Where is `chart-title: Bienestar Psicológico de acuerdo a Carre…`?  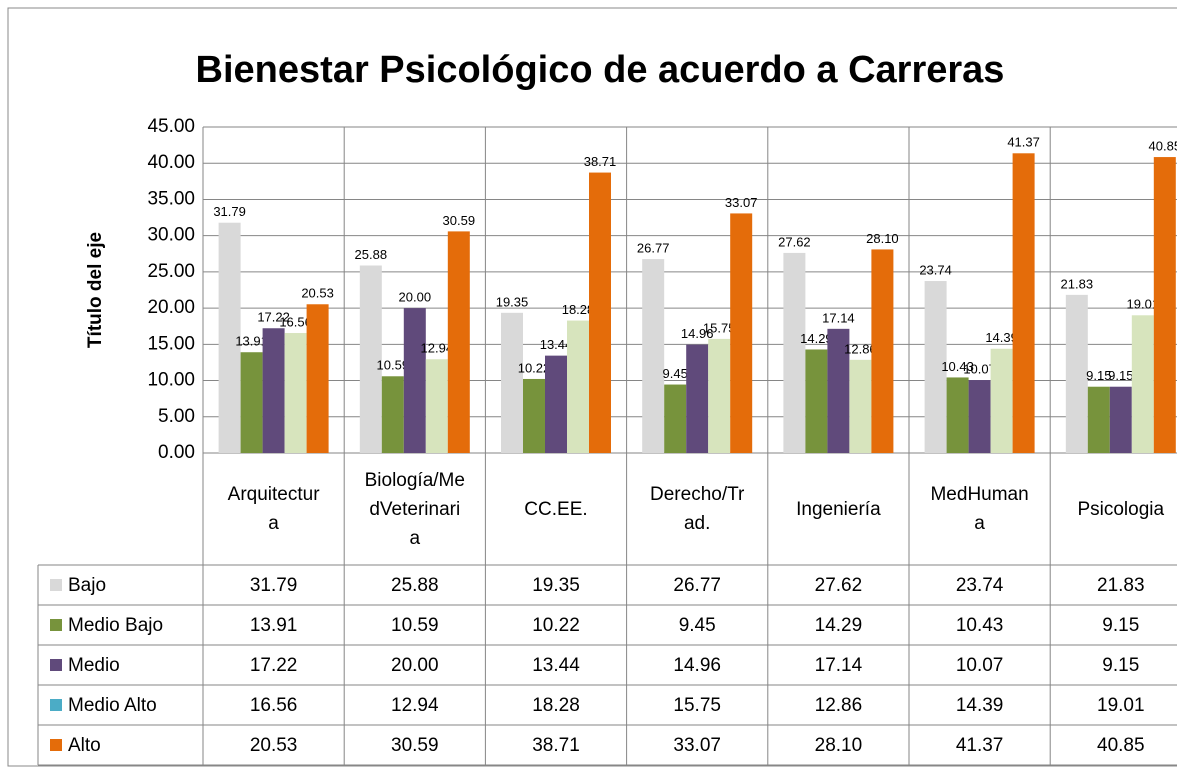
chart-title: Bienestar Psicológico de acuerdo a Carre… is located at coordinates (600, 70).